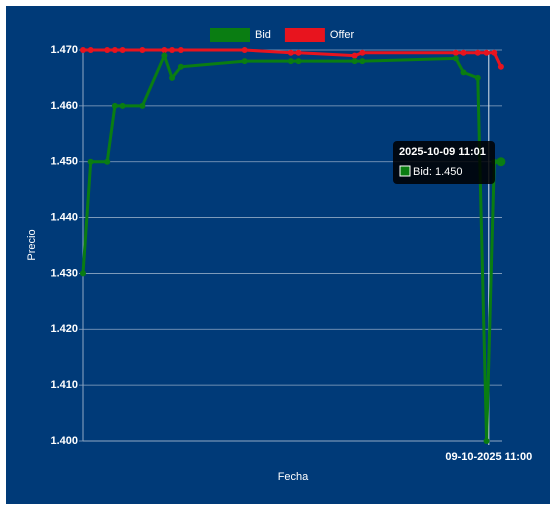  I want to click on y-tick-label: 1.420, so click(64, 329).